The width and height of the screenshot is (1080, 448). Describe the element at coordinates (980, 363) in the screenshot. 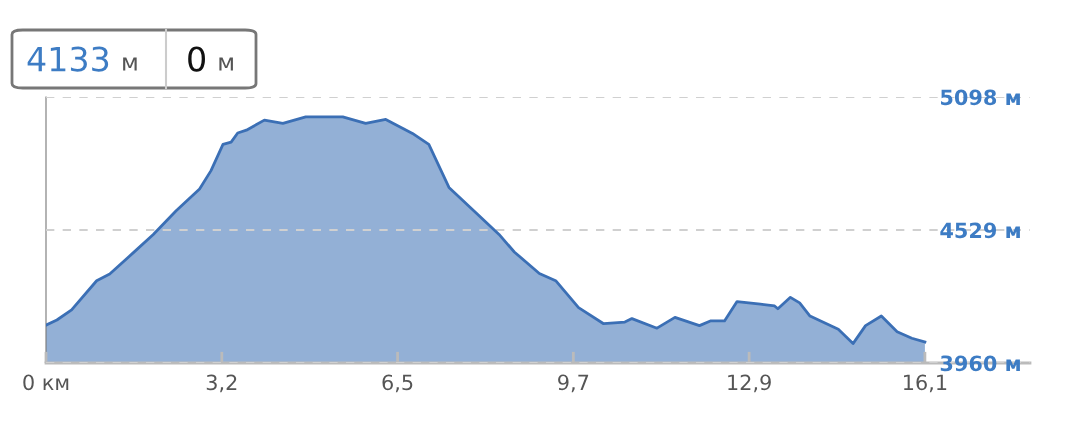

I see `y-tick-label: 3960 м` at that location.